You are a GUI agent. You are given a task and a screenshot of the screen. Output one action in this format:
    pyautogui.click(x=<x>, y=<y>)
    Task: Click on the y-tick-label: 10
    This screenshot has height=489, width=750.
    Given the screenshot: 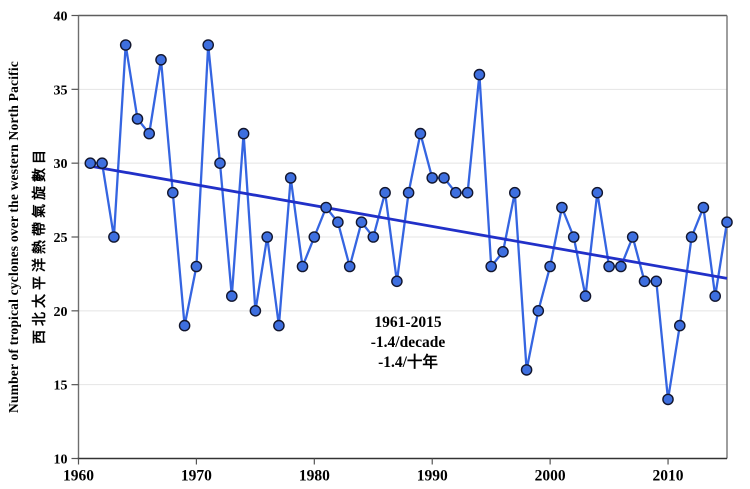 What is the action you would take?
    pyautogui.click(x=61, y=460)
    